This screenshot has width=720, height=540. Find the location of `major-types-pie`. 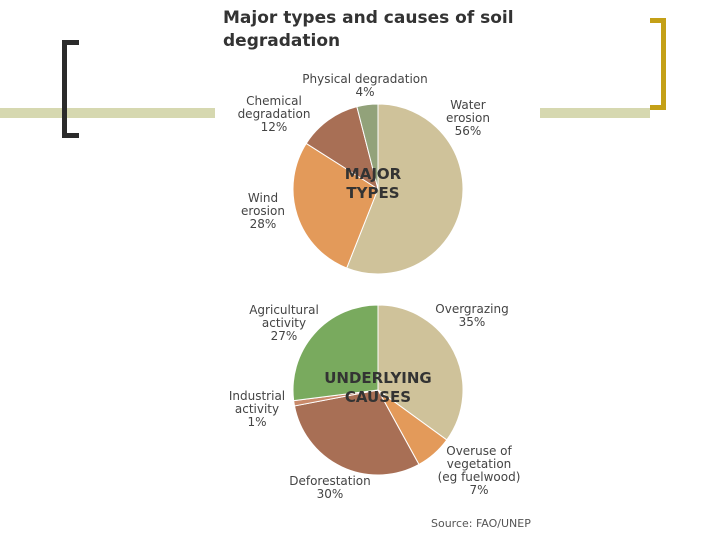

major-types-pie is located at coordinates (378, 189).